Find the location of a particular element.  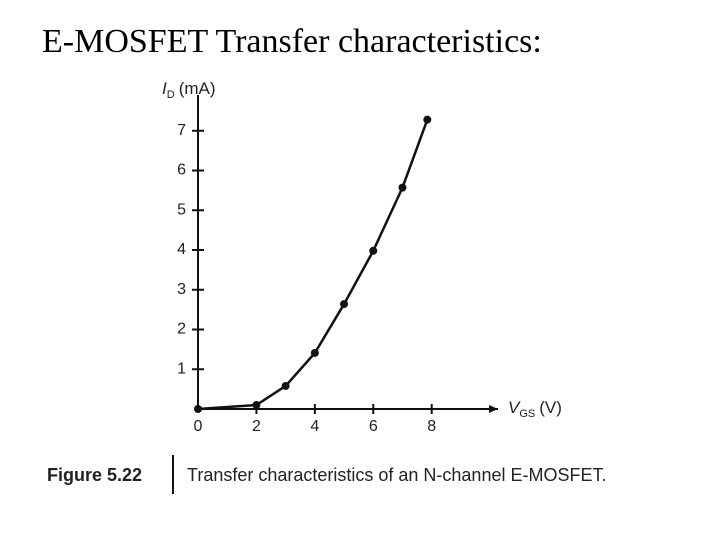

y-label-symbol: I is located at coordinates (164, 88).